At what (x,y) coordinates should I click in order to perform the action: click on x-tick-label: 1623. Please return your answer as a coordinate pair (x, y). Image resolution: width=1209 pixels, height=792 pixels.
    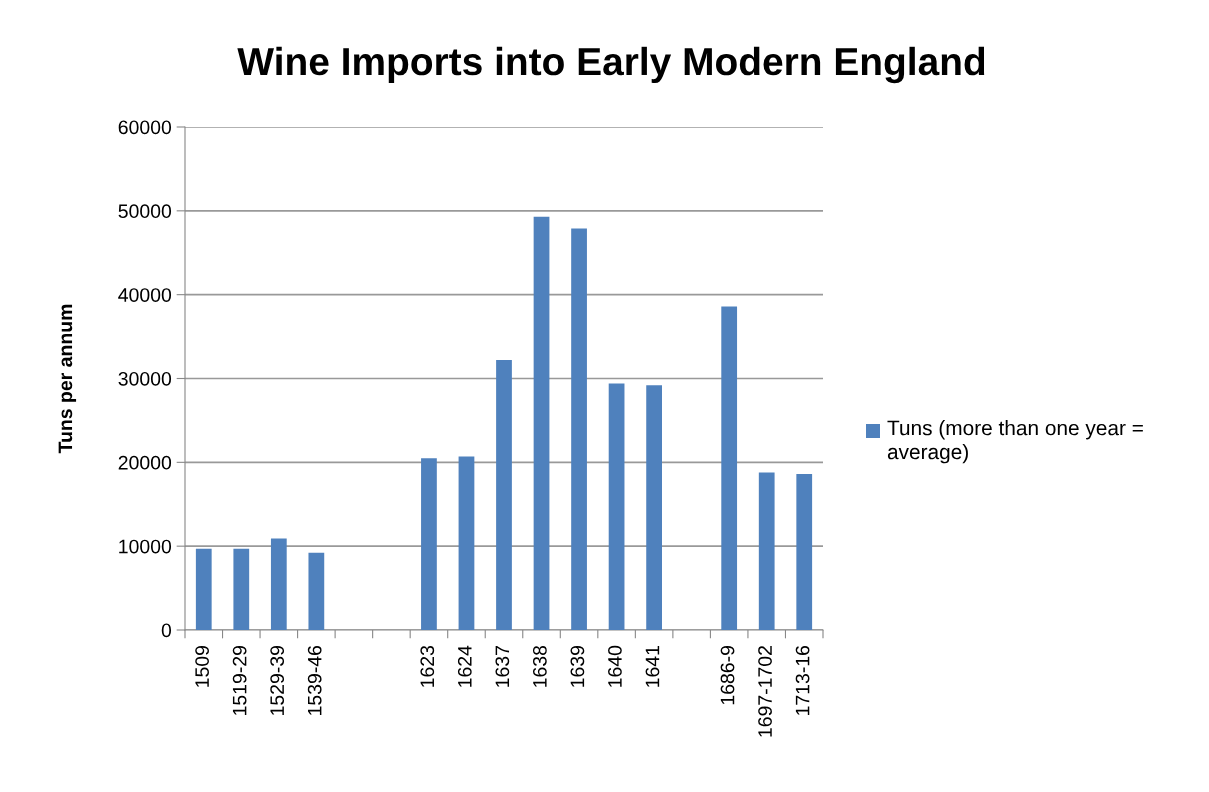
    Looking at the image, I should click on (427, 666).